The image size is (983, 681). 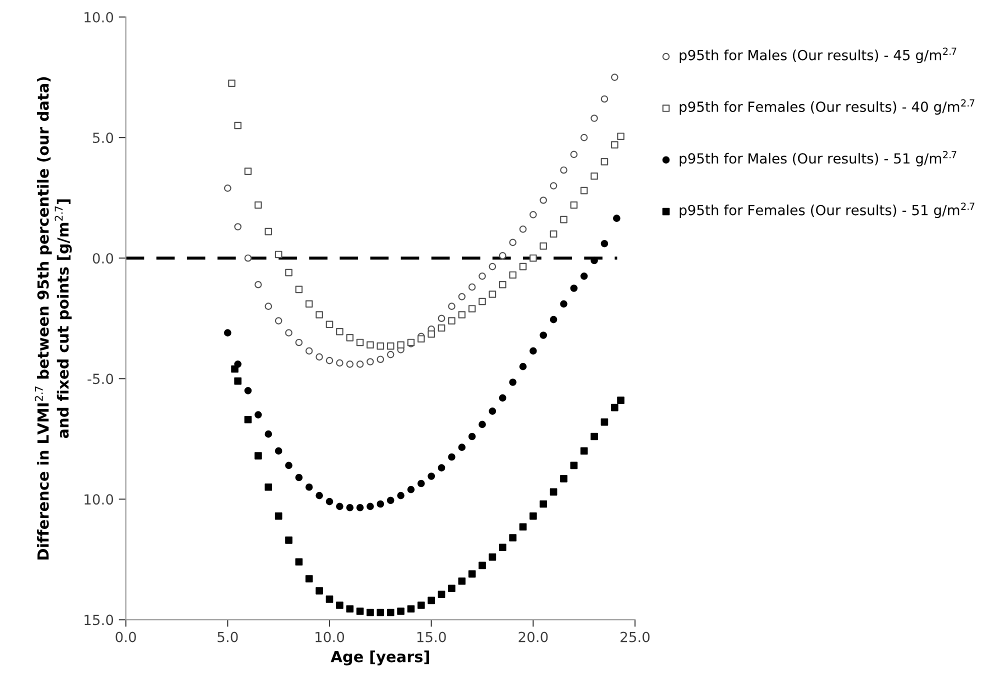 I want to click on x-tick-label: 5.0, so click(x=228, y=637).